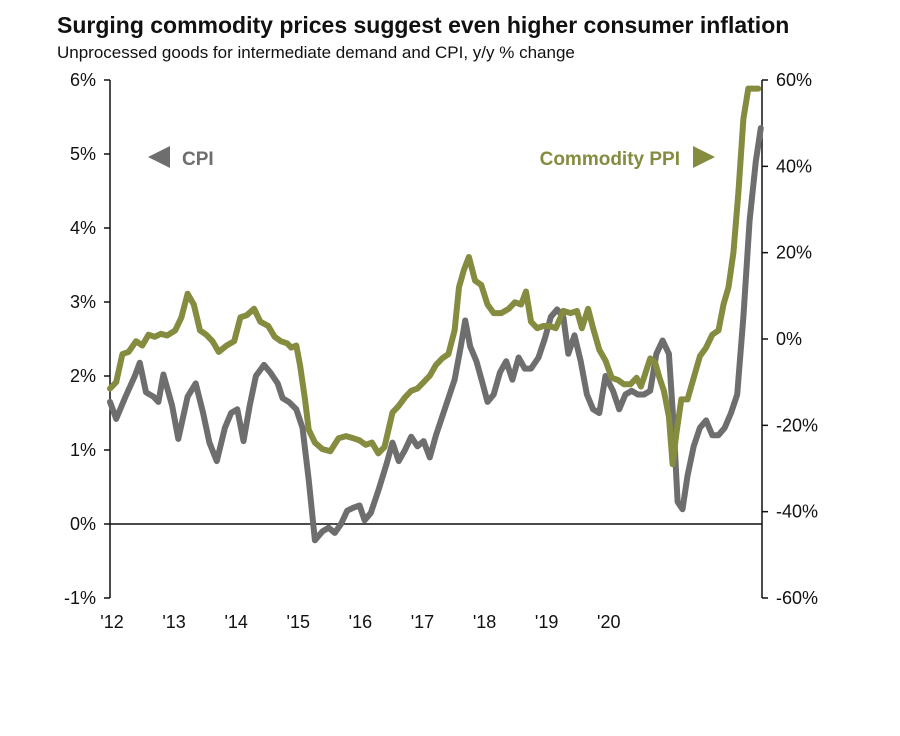 Image resolution: width=900 pixels, height=736 pixels. What do you see at coordinates (198, 159) in the screenshot?
I see `cpi-legend-label: CPI` at bounding box center [198, 159].